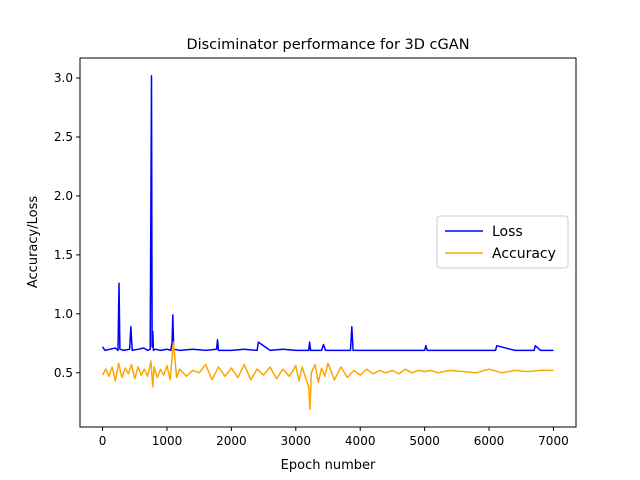 The height and width of the screenshot is (480, 640). I want to click on x-axis-label: Epoch number, so click(328, 465).